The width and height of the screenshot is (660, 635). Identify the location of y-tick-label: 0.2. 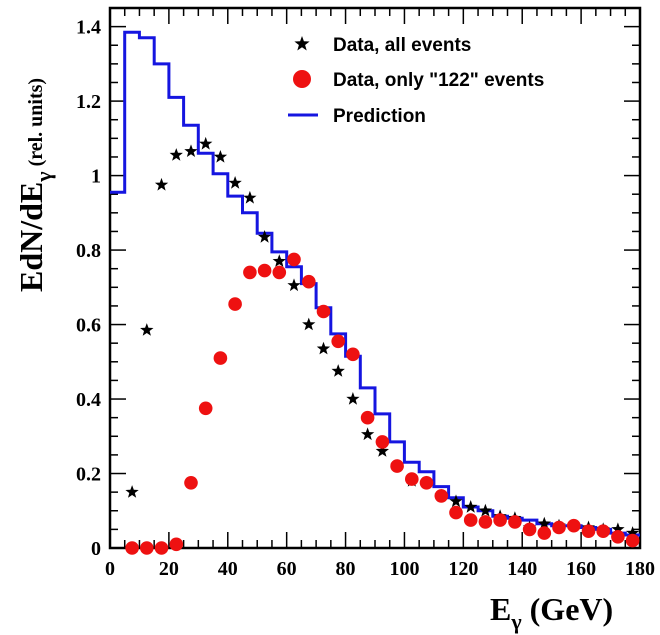
(88, 475).